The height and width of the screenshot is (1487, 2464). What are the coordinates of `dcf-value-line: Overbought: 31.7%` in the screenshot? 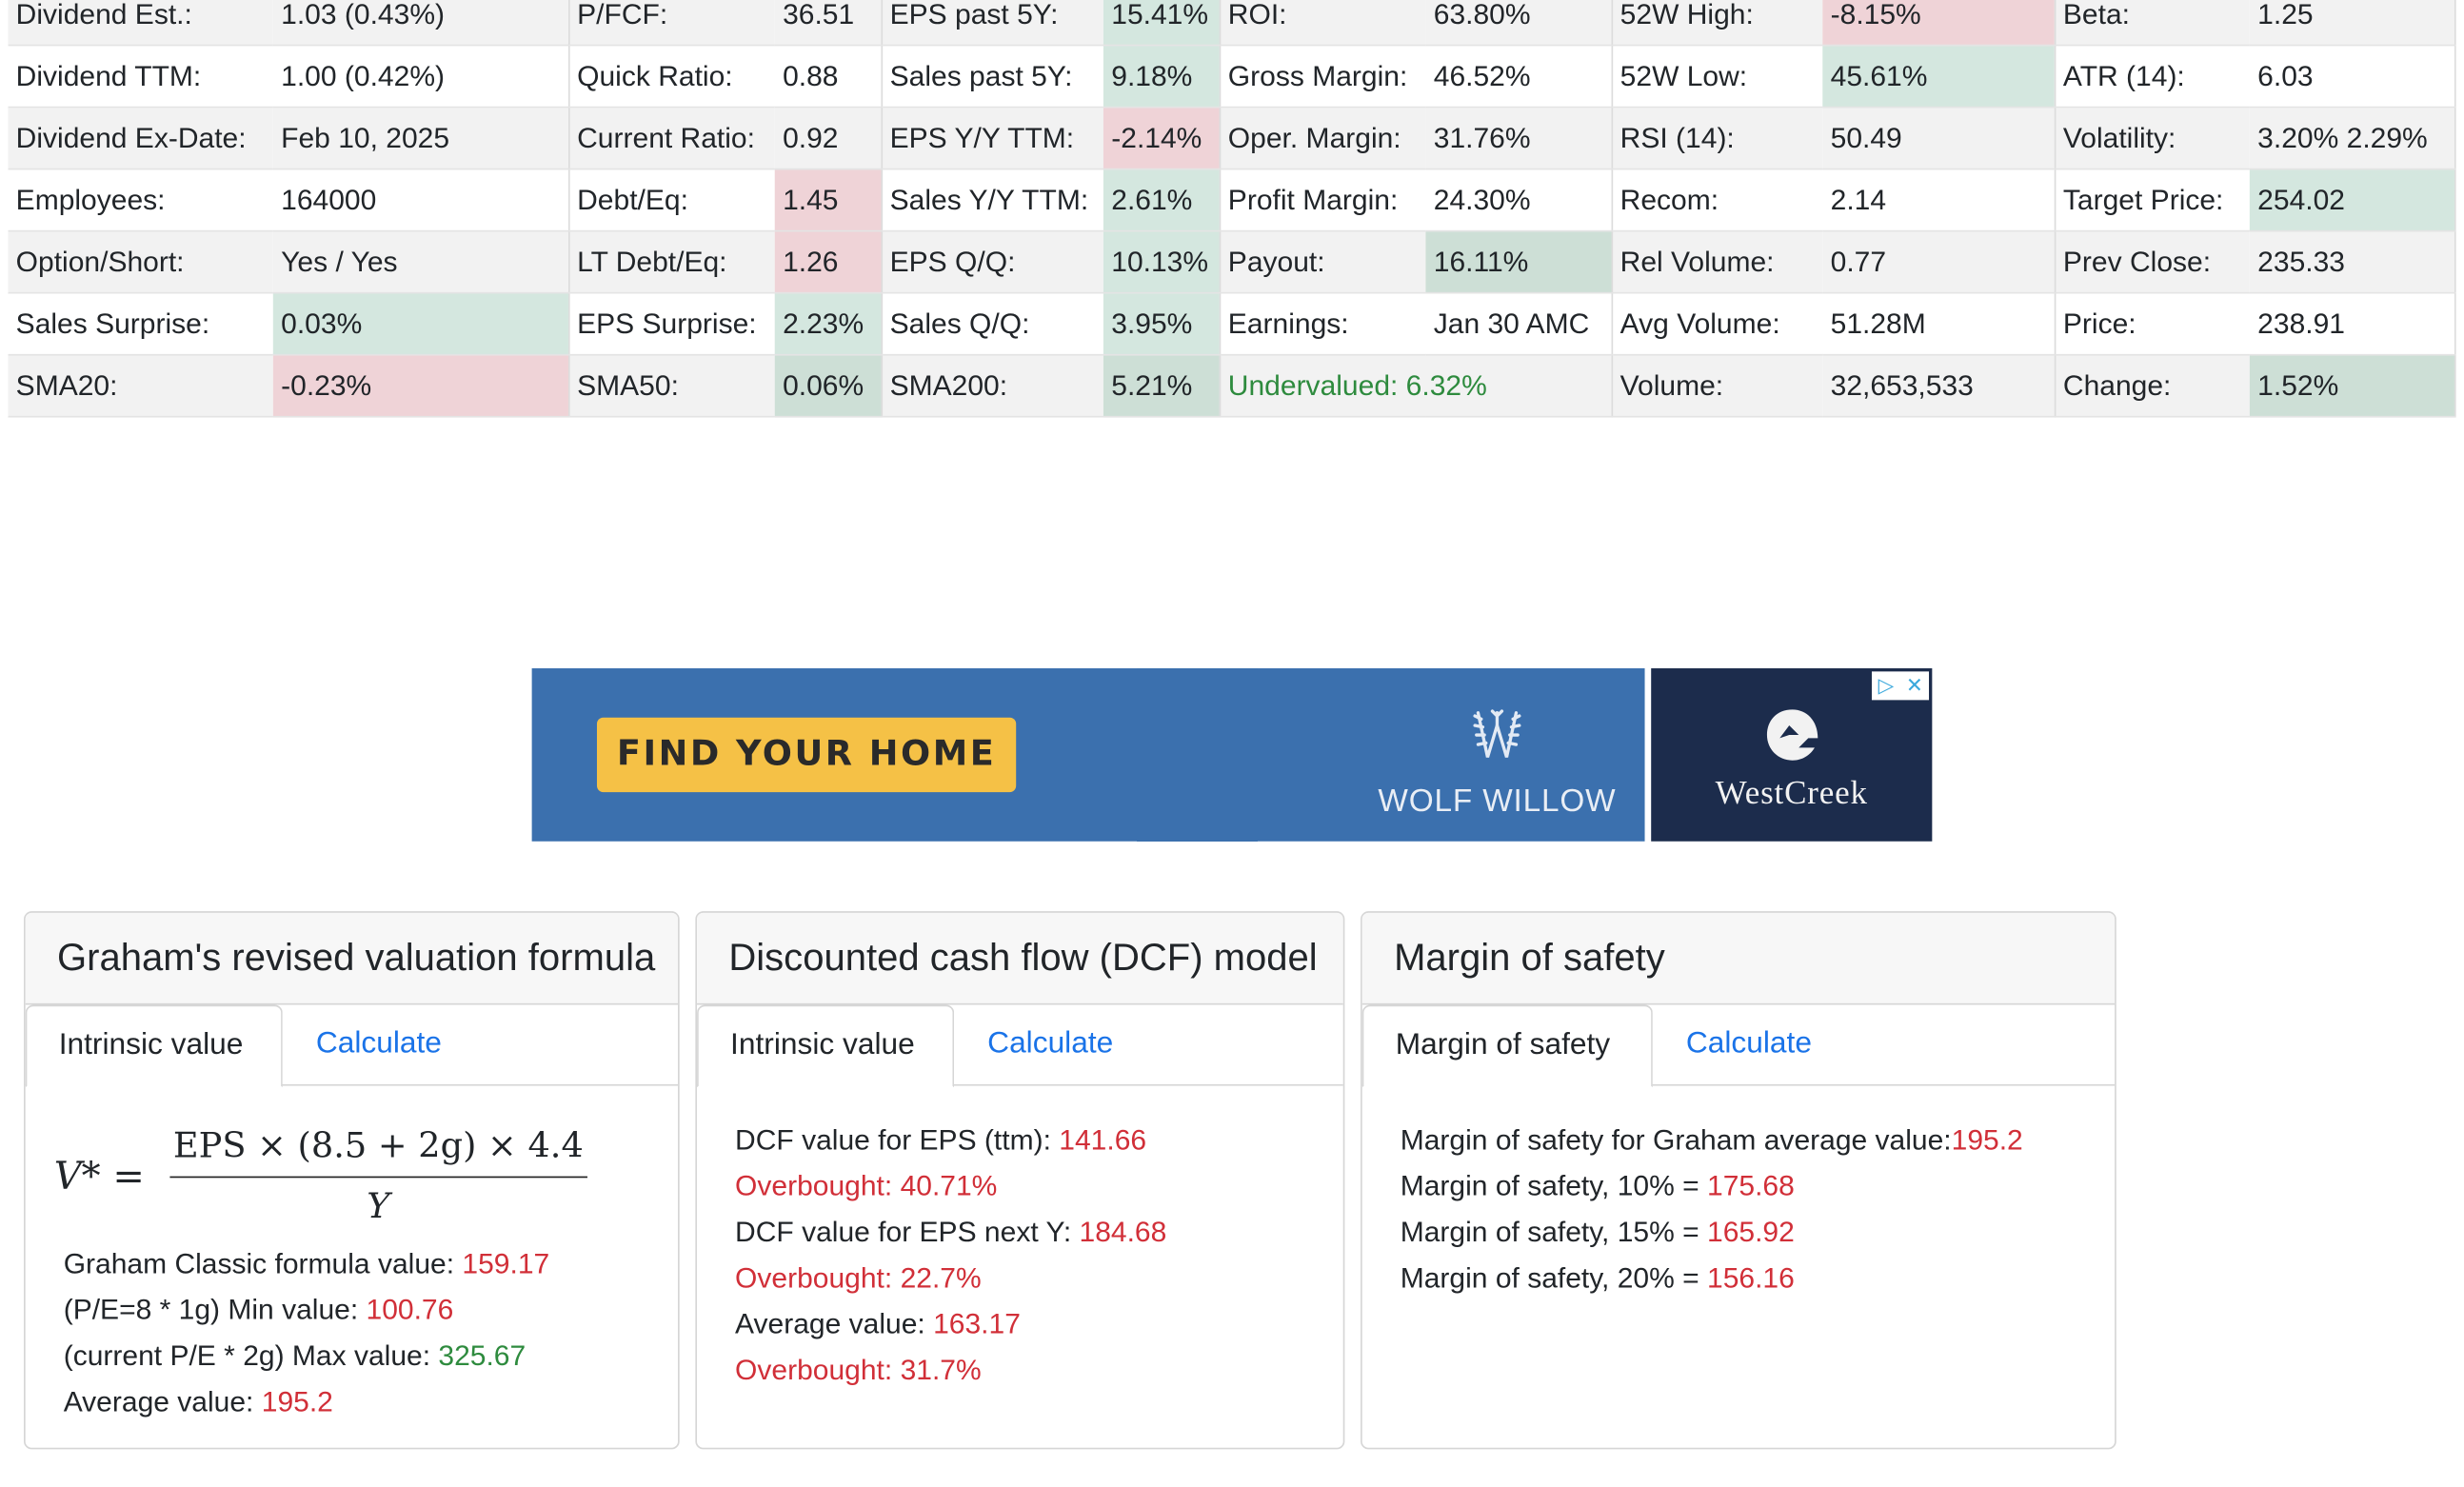 It's located at (1020, 1371).